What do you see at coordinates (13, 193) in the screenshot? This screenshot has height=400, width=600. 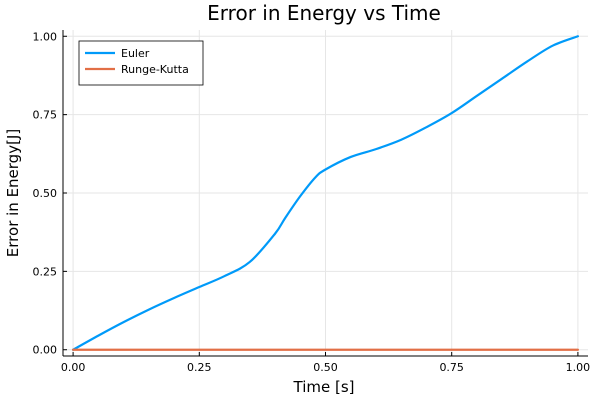 I see `y-axis-label: Error in Energy[J]` at bounding box center [13, 193].